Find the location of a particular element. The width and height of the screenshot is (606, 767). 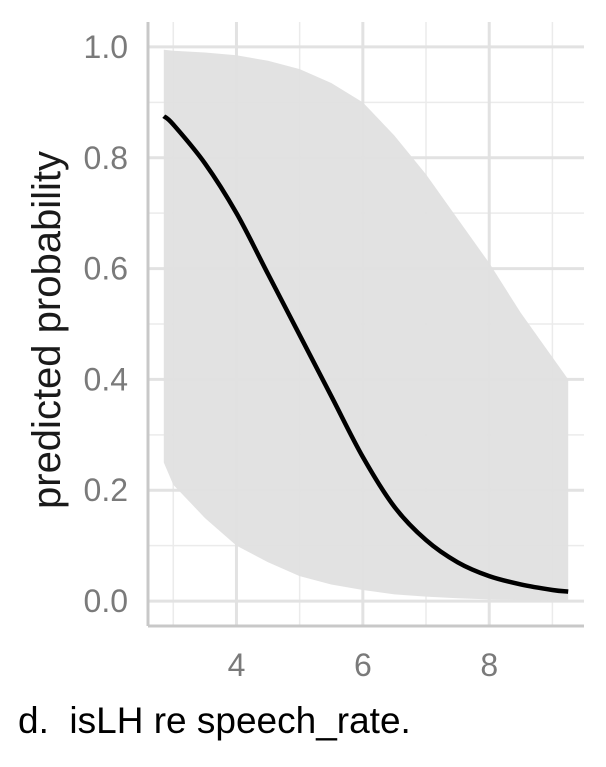

y-axis-title: predicted probability is located at coordinates (47, 330).